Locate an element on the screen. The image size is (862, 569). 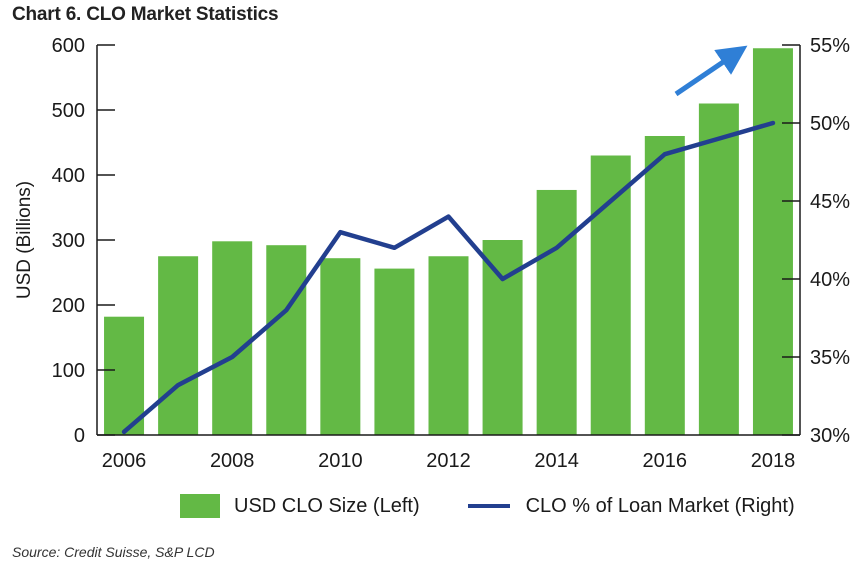
bar-2006 is located at coordinates (124, 375).